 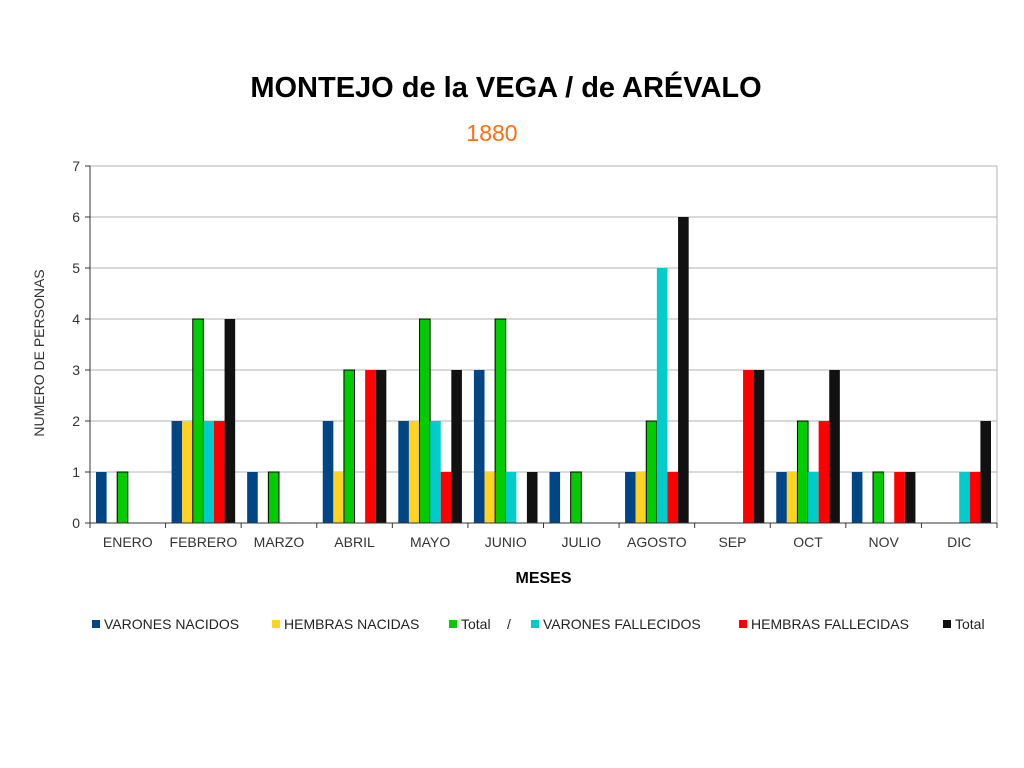 What do you see at coordinates (204, 542) in the screenshot?
I see `x-tick-label: FEBRERO` at bounding box center [204, 542].